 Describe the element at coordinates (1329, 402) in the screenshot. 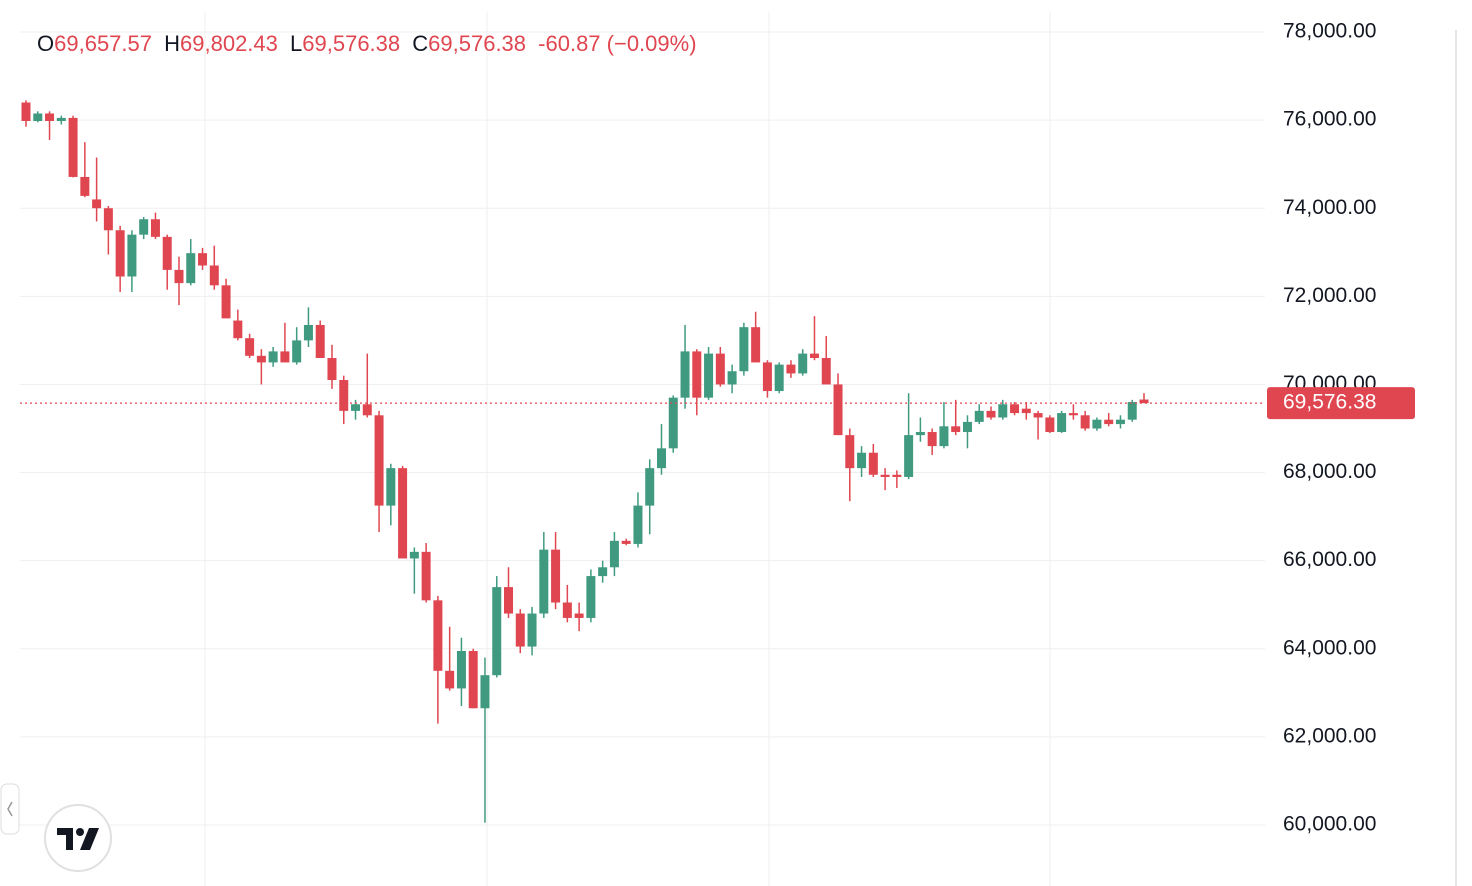

I see `last-price-label: 69,576.38` at that location.